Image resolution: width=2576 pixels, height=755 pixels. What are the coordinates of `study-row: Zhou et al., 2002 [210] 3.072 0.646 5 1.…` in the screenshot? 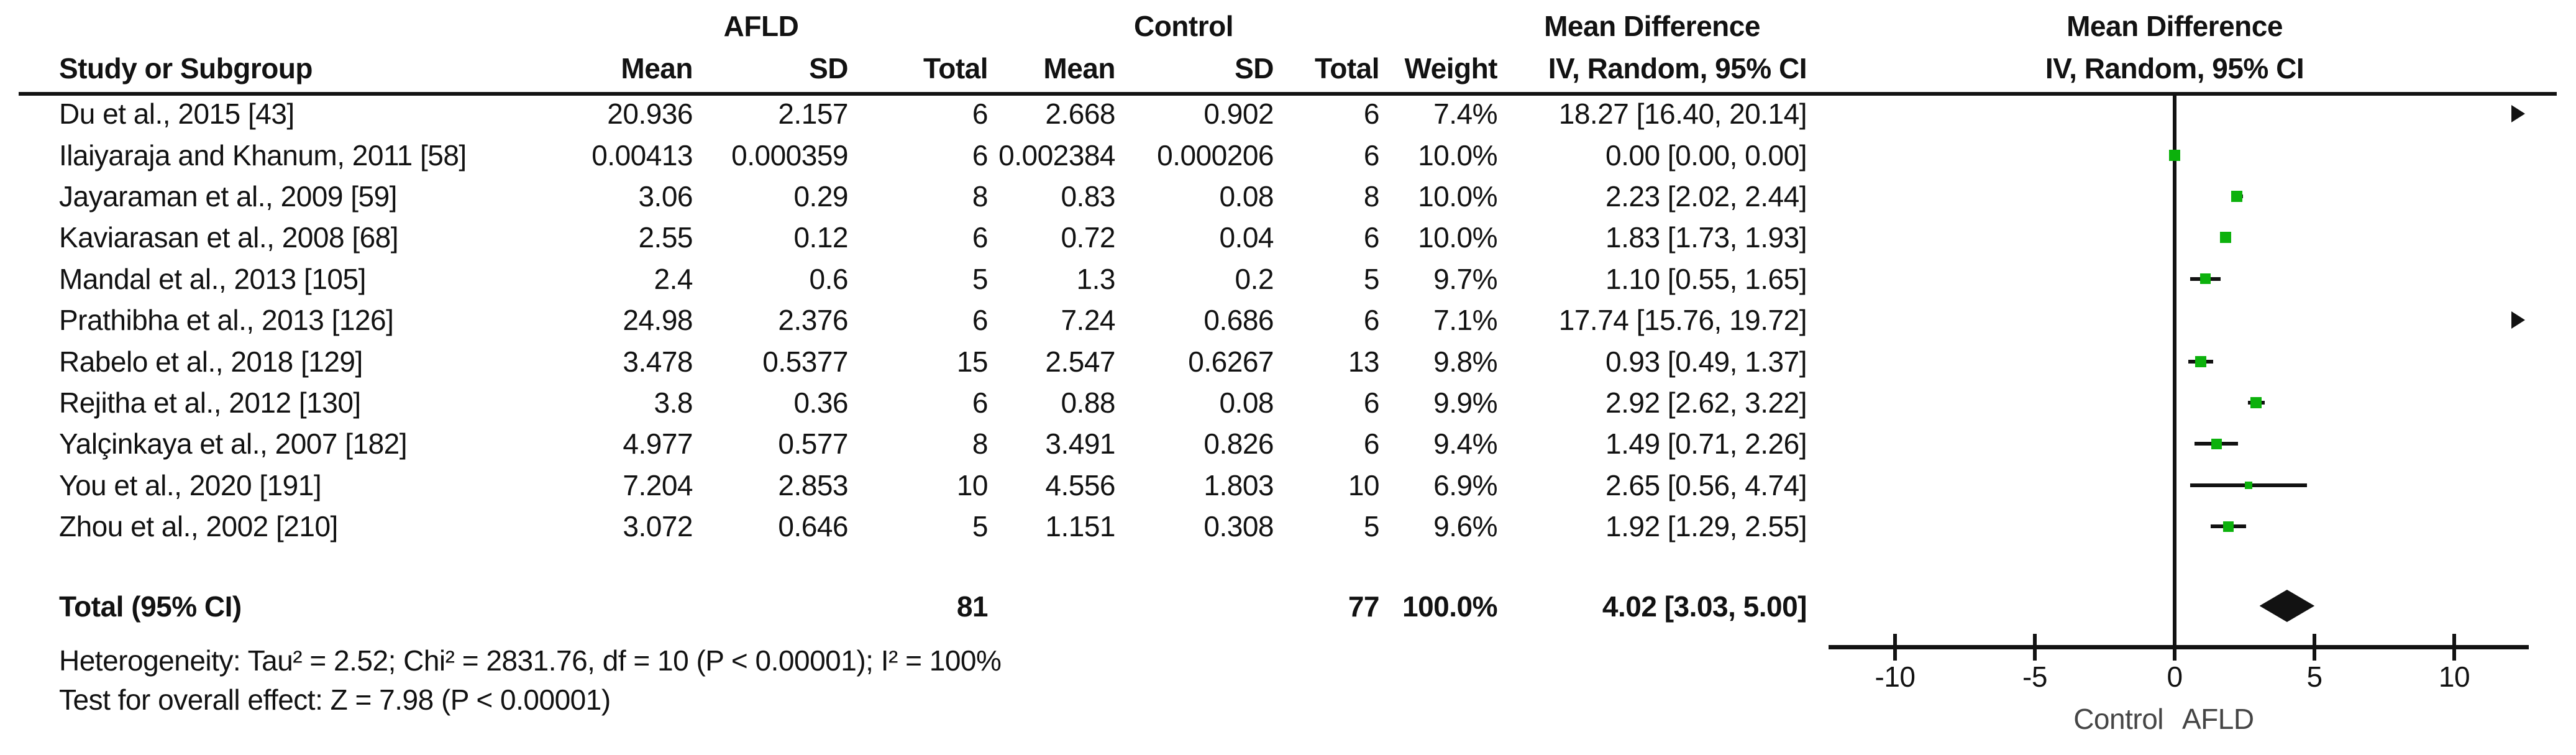 It's located at (903, 526).